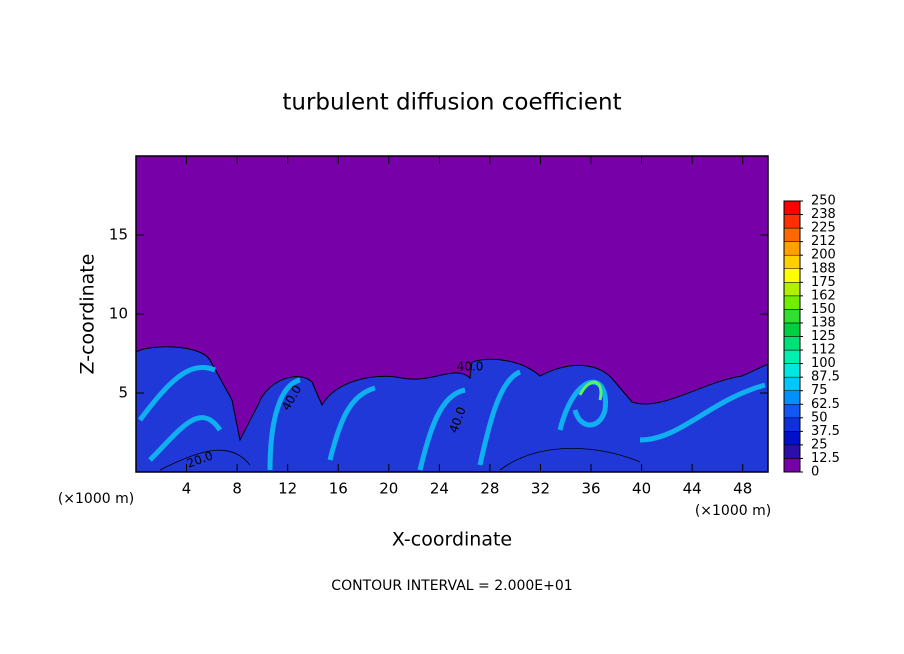  Describe the element at coordinates (733, 511) in the screenshot. I see `x-unit: (×1000 m)` at that location.